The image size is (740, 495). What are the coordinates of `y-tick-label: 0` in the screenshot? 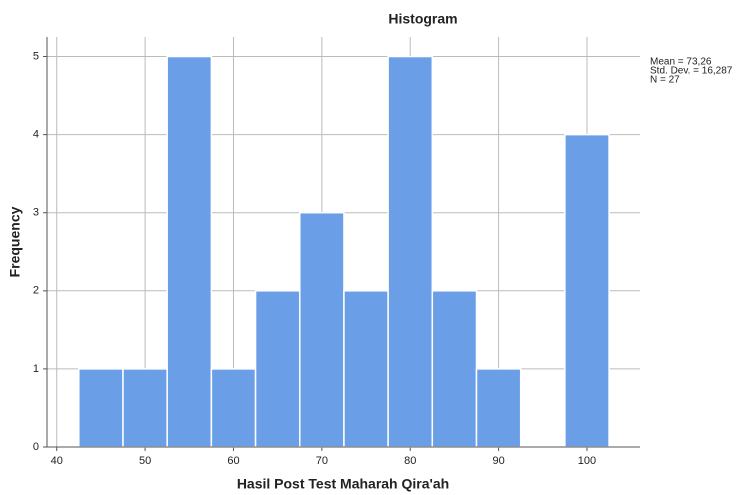 It's located at (36, 447).